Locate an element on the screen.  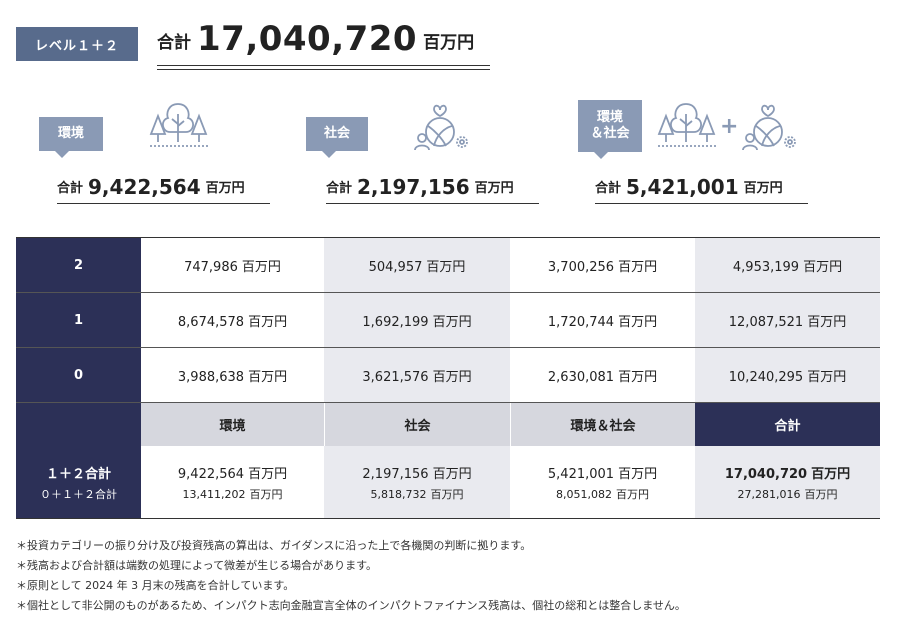
table-header-row: 環境 社会 環境＆社会 合計 is located at coordinates (448, 424).